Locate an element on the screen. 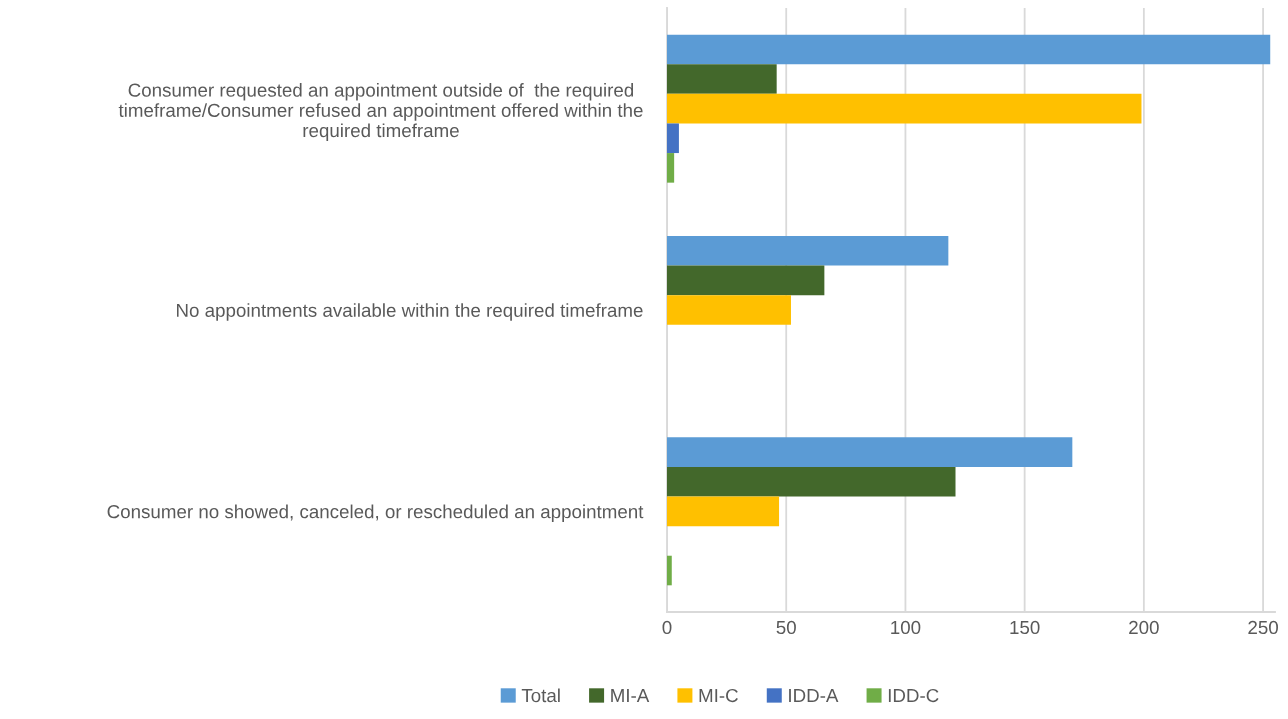 The width and height of the screenshot is (1288, 719). legend-label: IDD-C is located at coordinates (913, 695).